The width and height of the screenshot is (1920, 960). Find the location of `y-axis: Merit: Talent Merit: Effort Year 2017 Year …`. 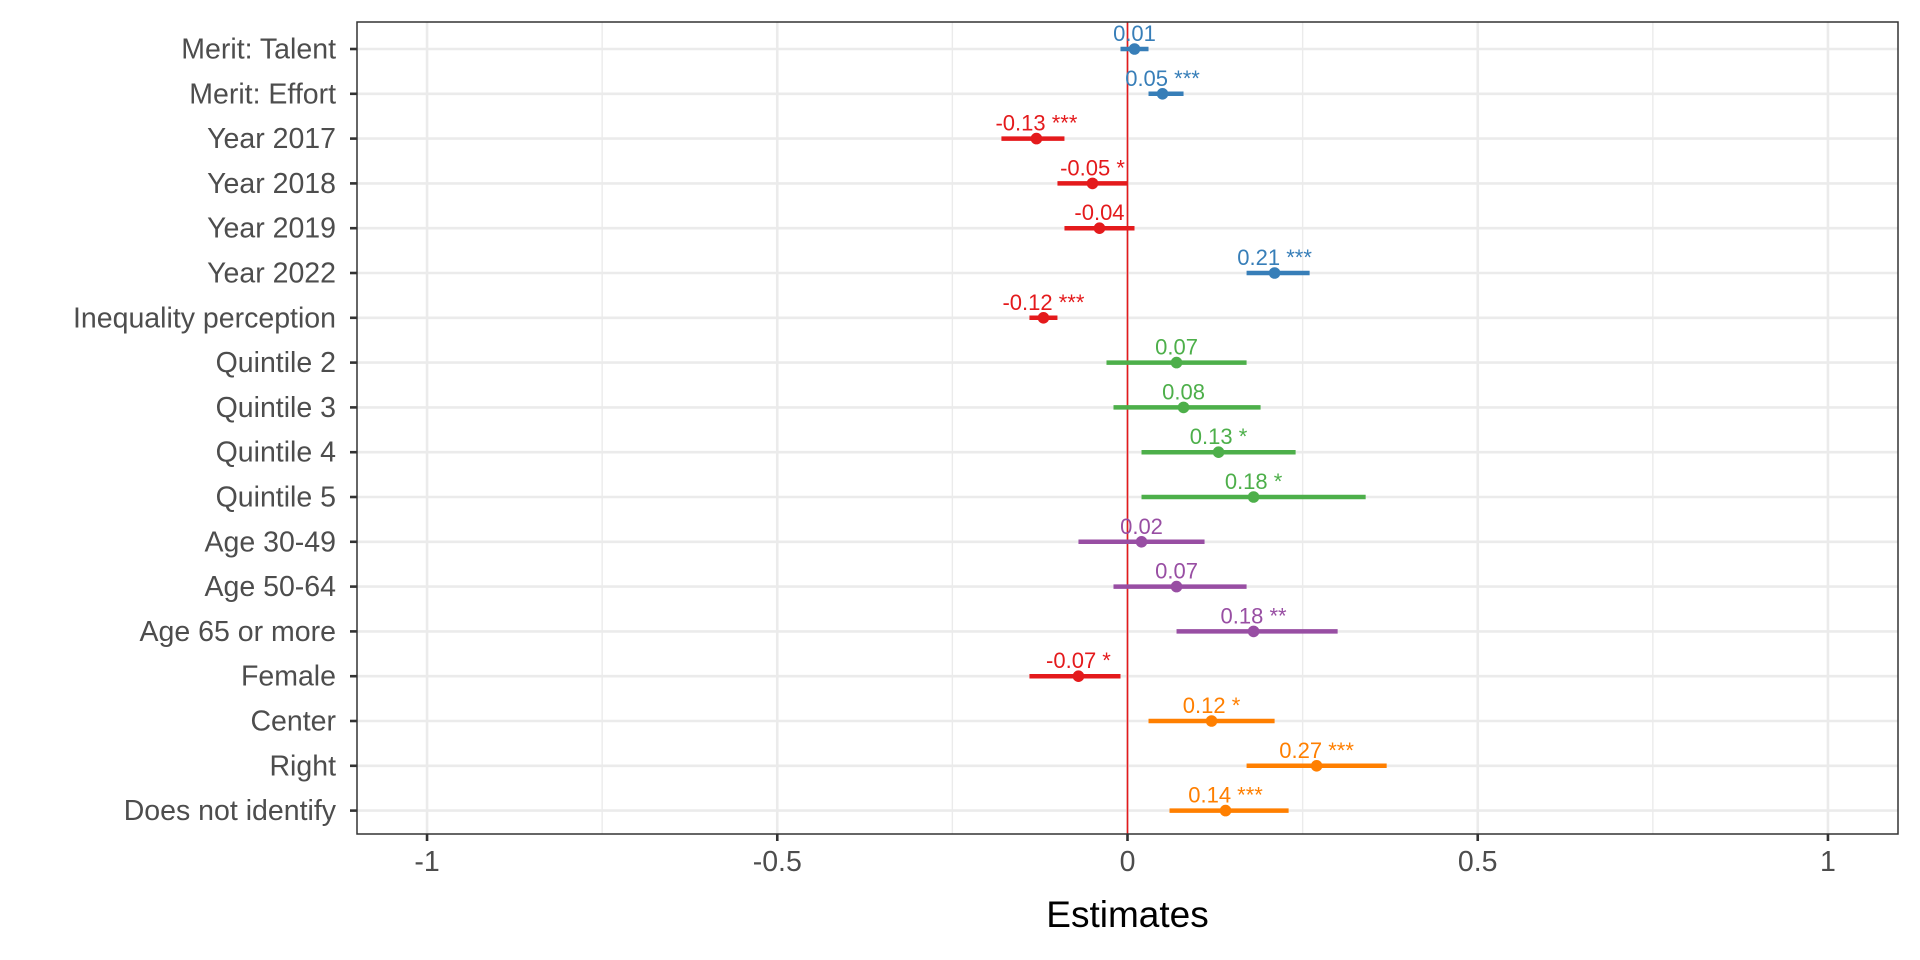

y-axis: Merit: Talent Merit: Effort Year 2017 Year … is located at coordinates (215, 430).